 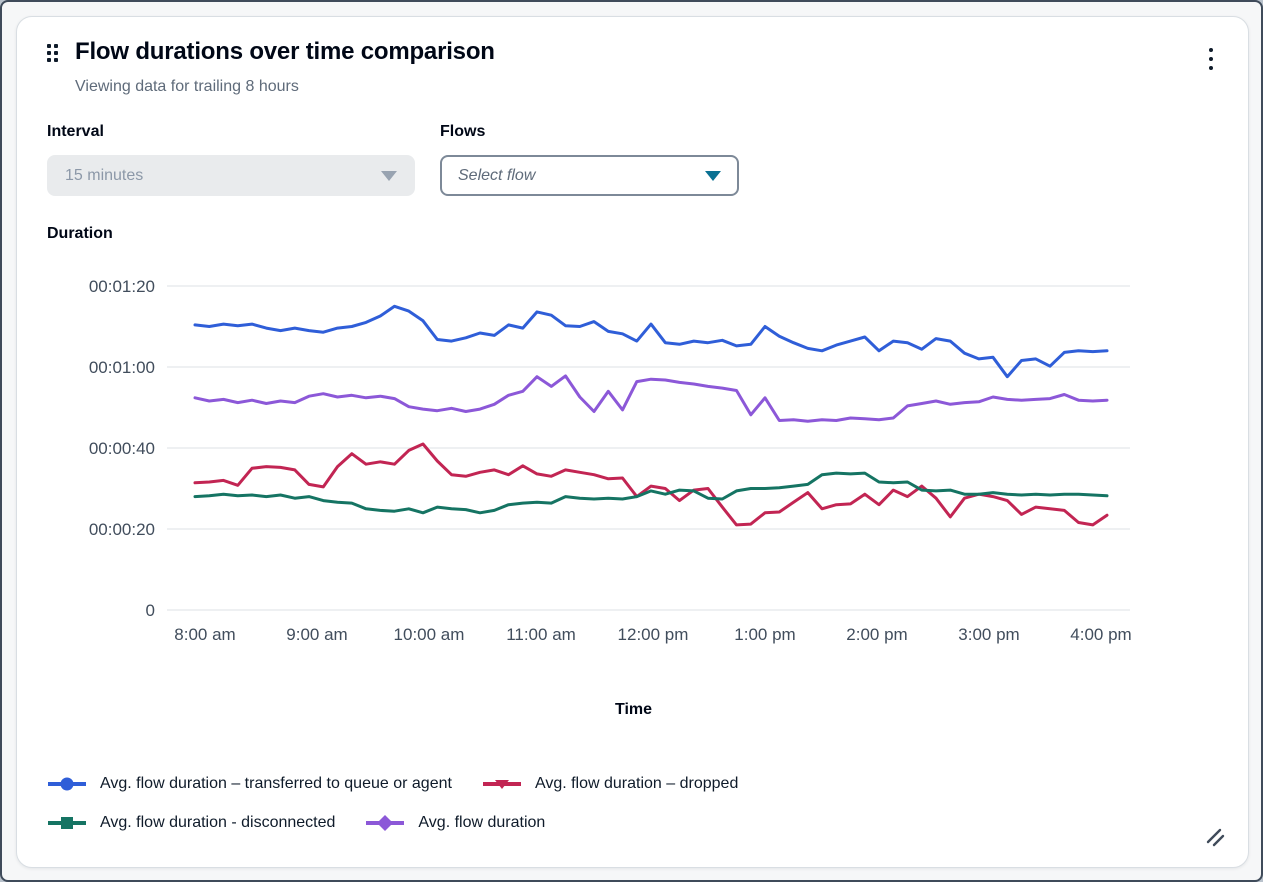 I want to click on svg-text: 0, so click(x=150, y=610).